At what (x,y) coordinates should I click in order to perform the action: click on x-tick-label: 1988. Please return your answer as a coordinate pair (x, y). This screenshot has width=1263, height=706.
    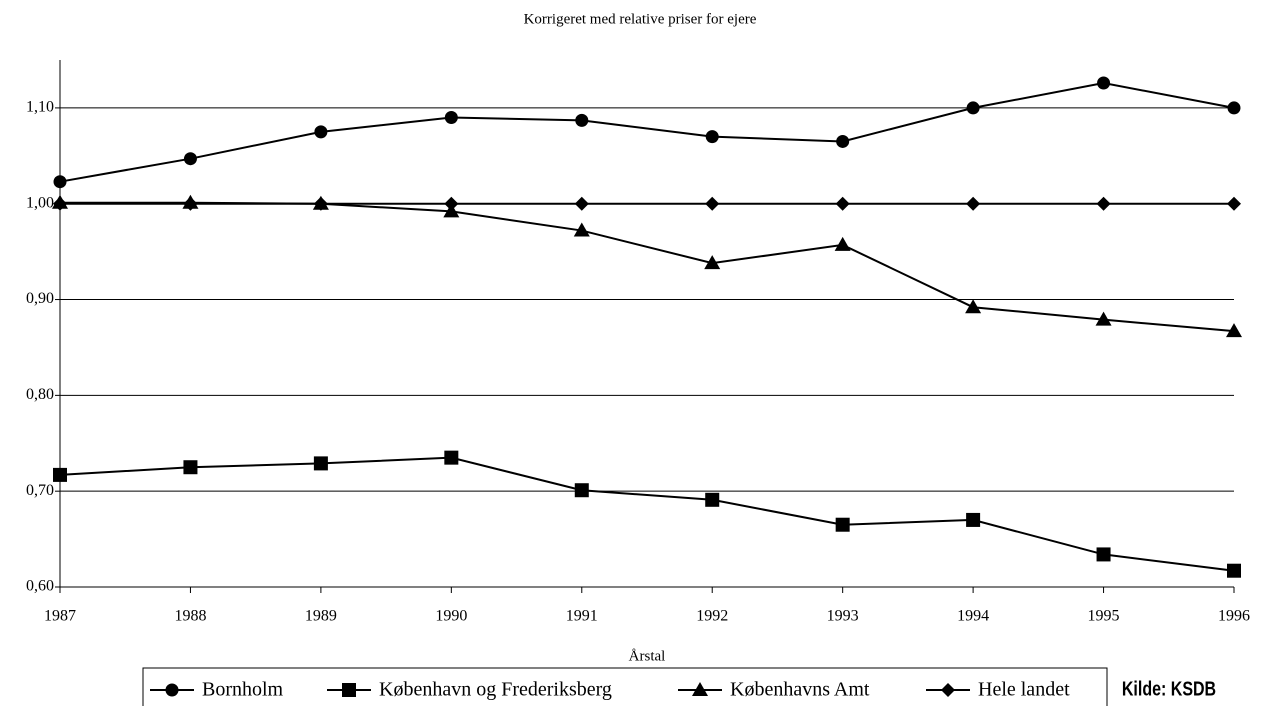
    Looking at the image, I should click on (190, 616).